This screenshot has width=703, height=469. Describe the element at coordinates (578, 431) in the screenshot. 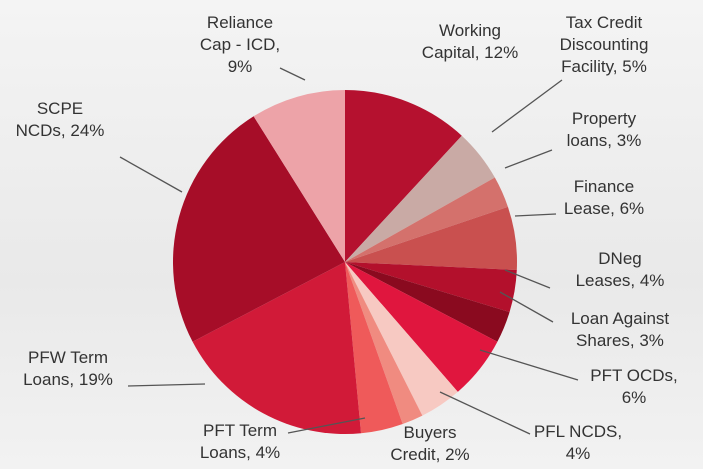

I see `slice-label-line: PFL NCDS,` at that location.